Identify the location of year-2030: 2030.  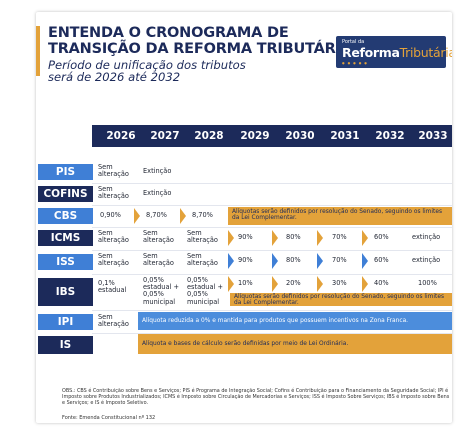
(300, 136).